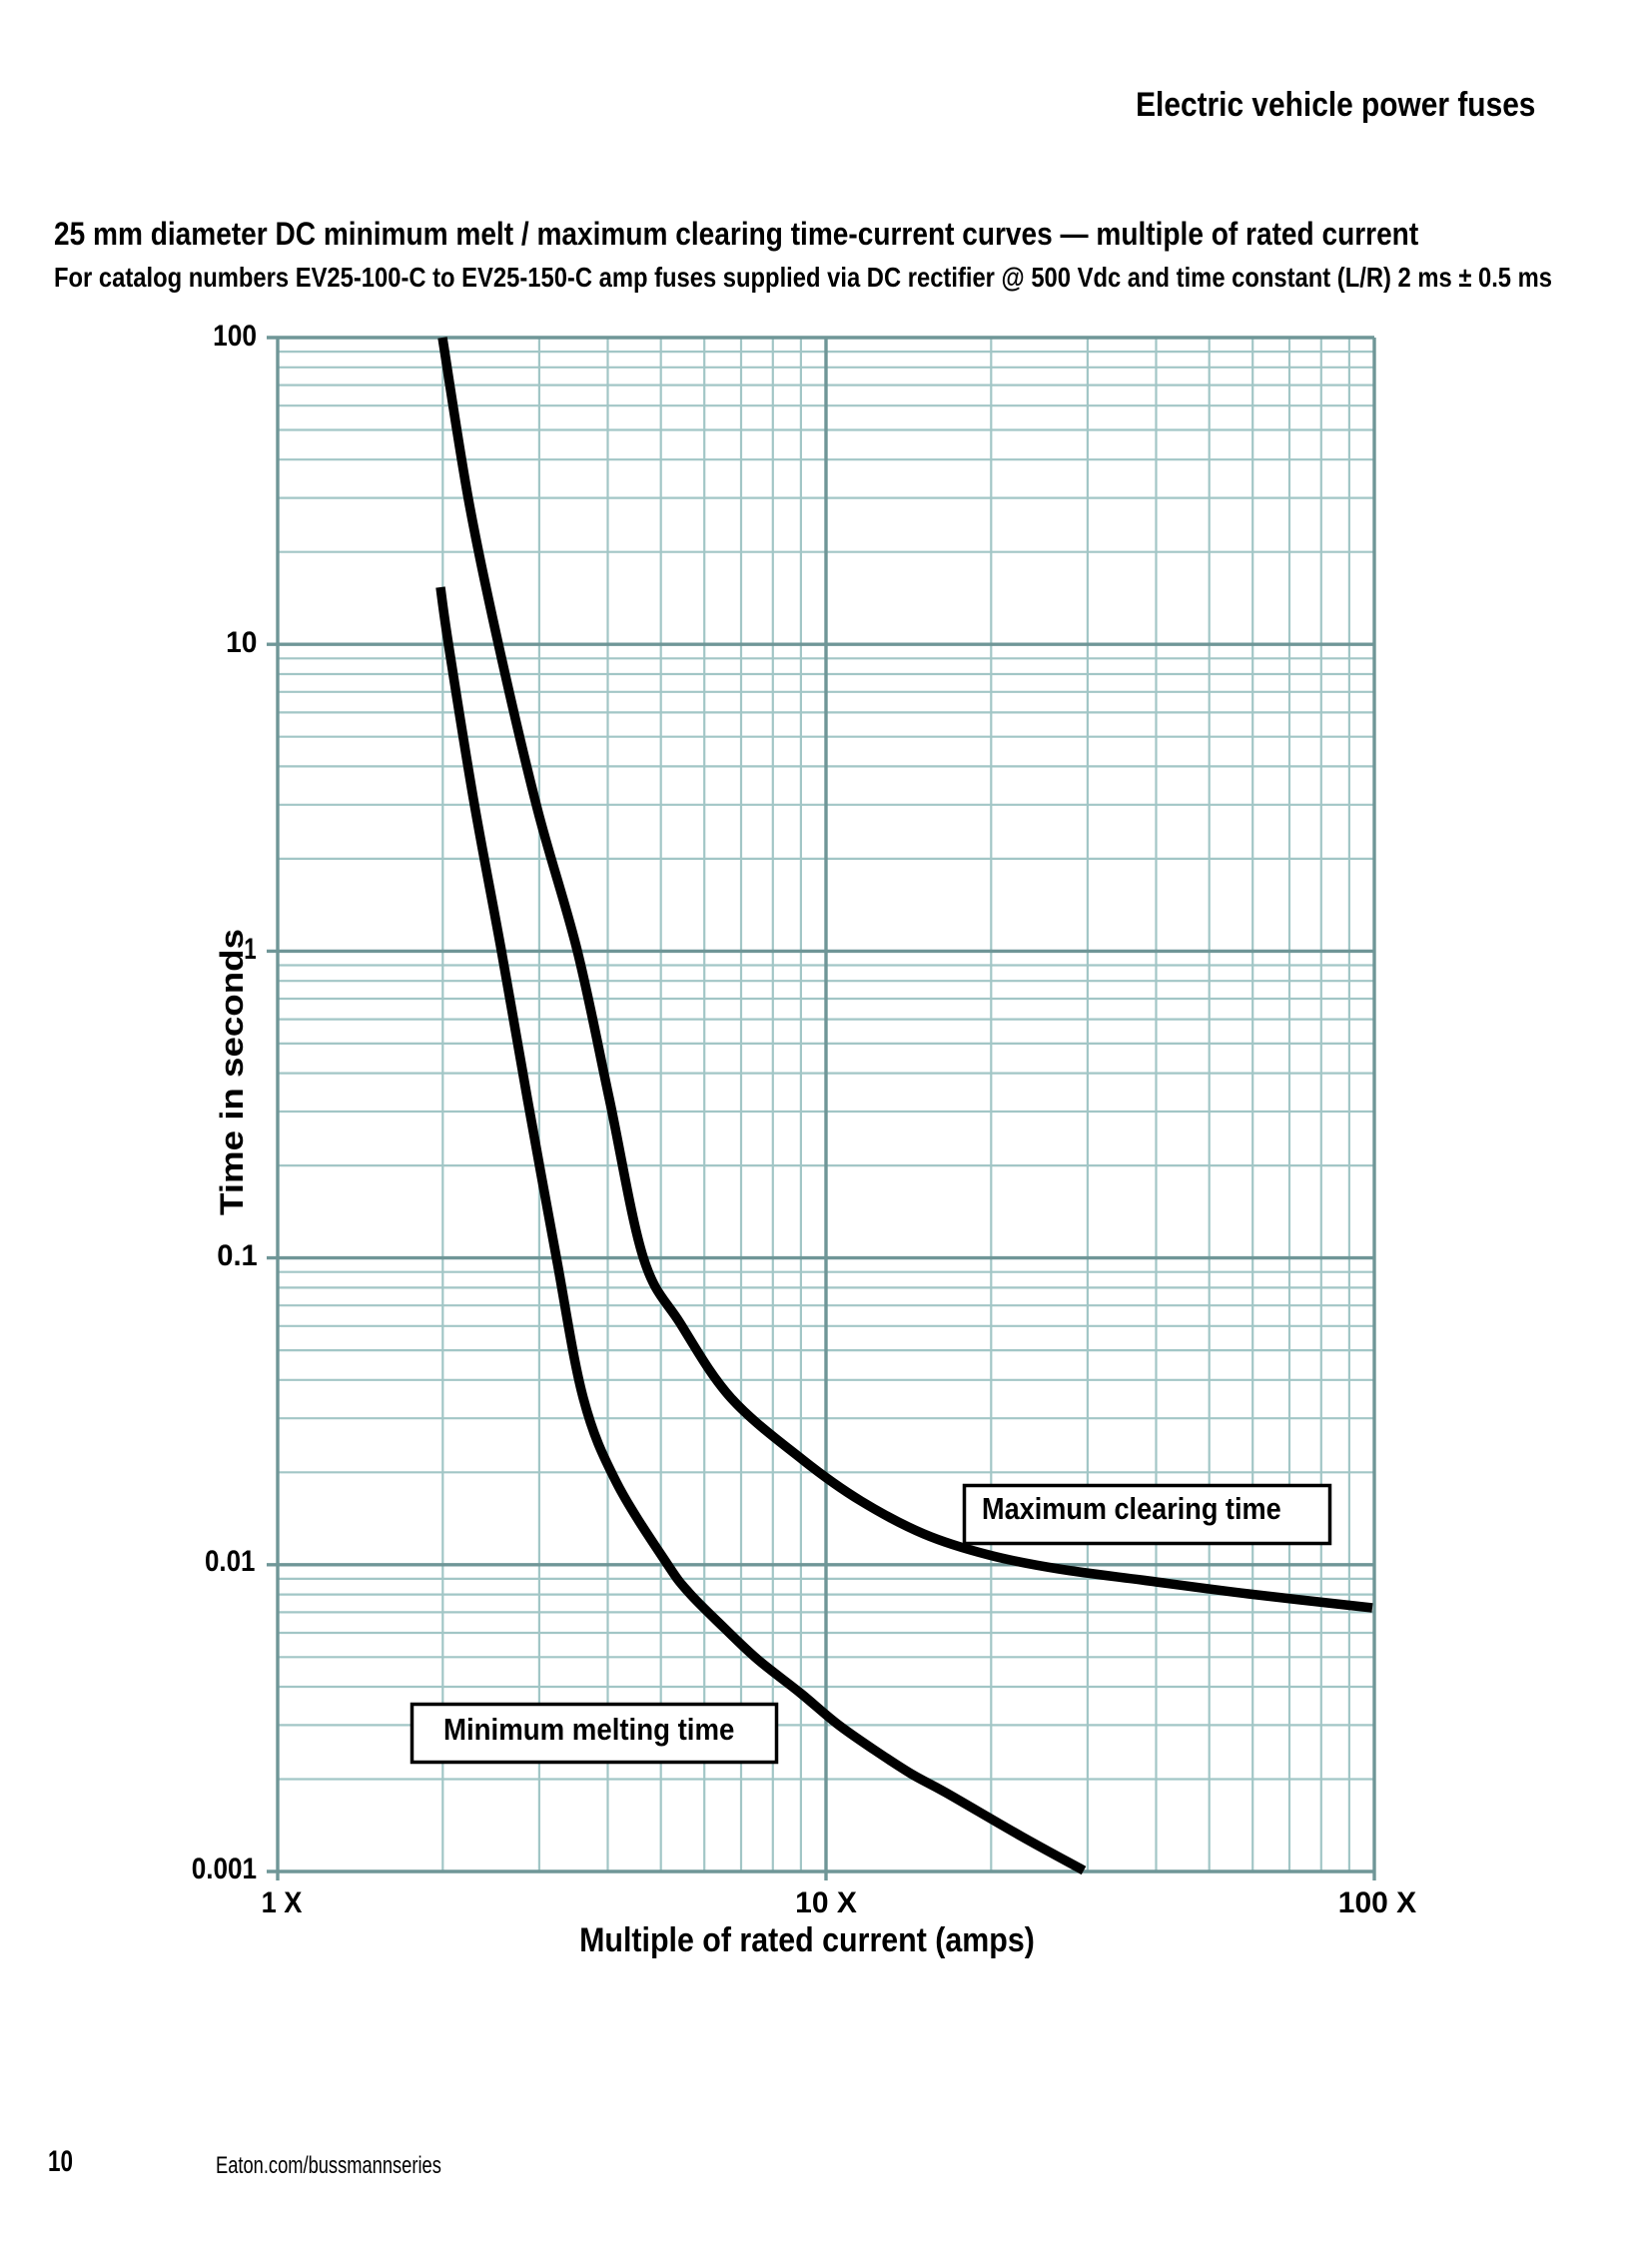 Image resolution: width=1652 pixels, height=2242 pixels. I want to click on svg-text: Time in seconds, so click(232, 1072).